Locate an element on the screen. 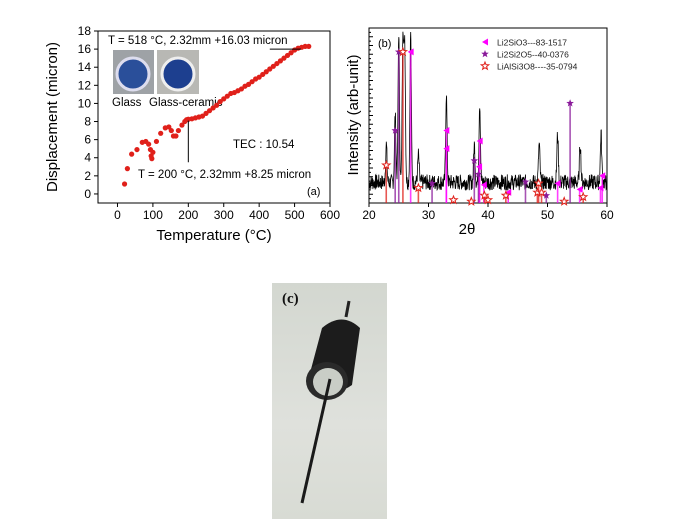  x-axis-label-b: 2θ is located at coordinates (467, 229).